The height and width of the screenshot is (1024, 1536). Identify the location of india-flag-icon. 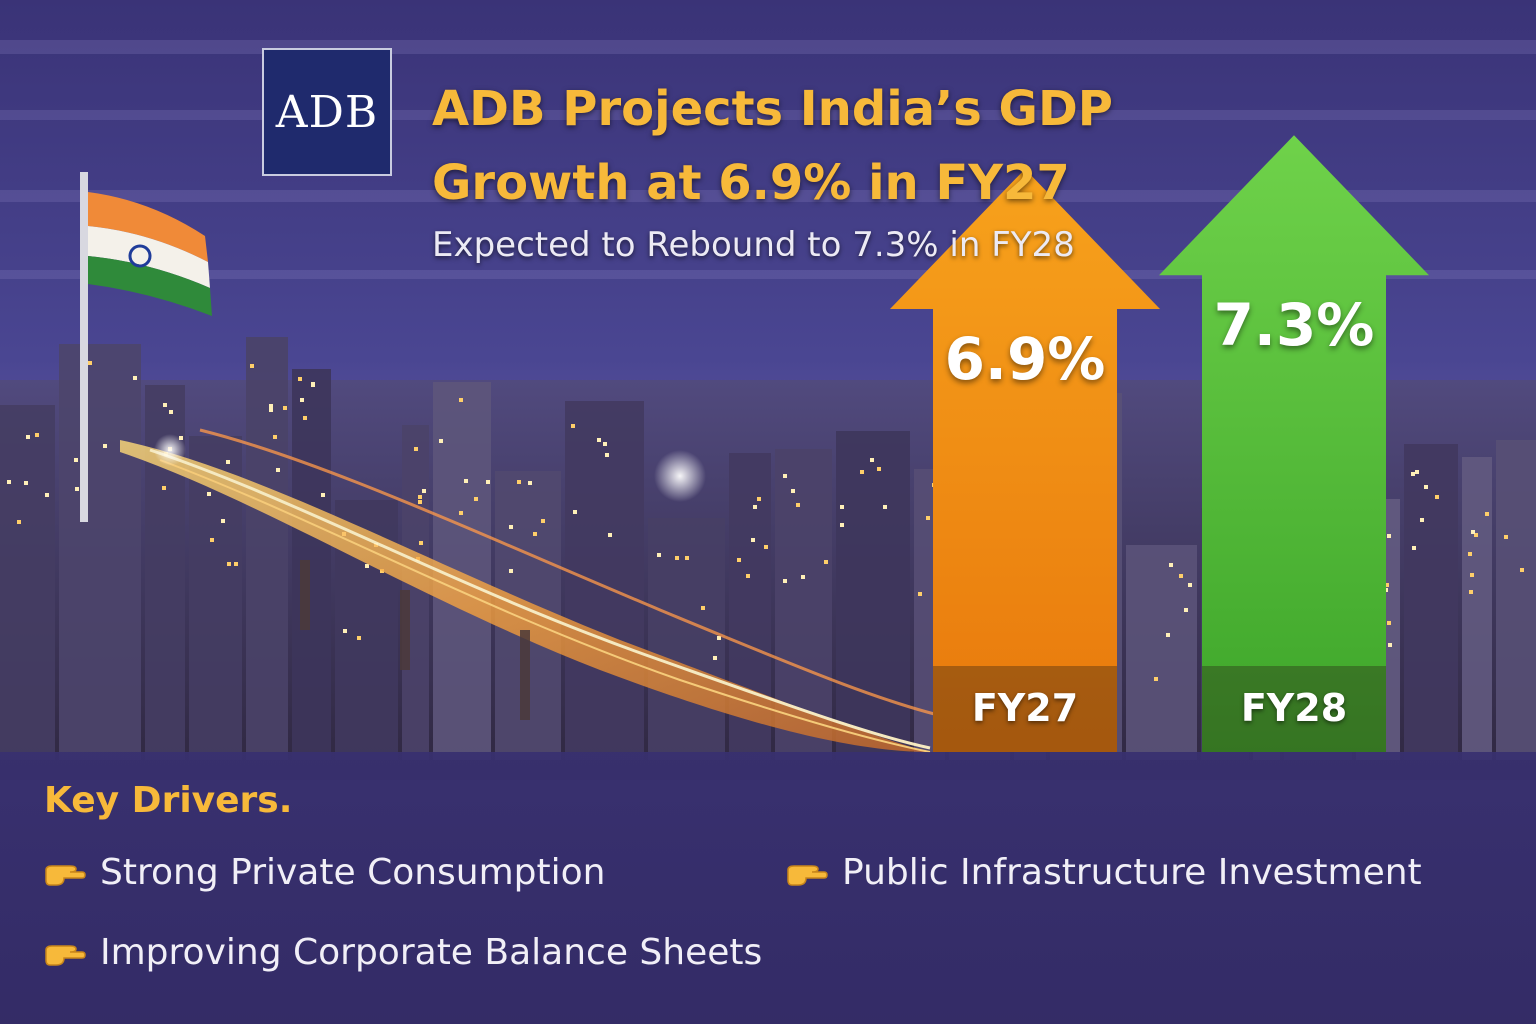
(146, 347).